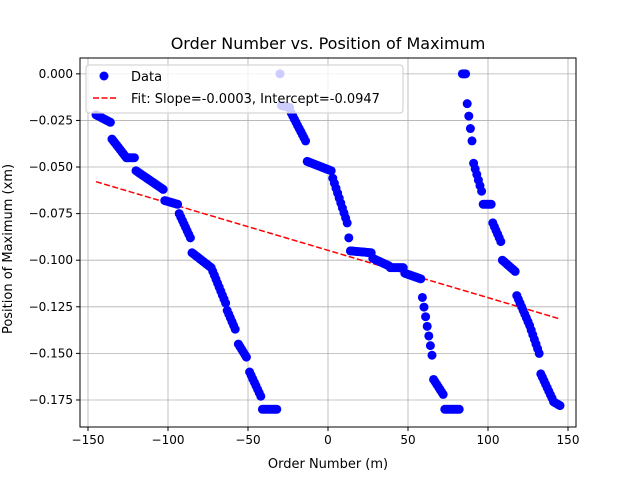 This screenshot has width=640, height=480. I want to click on x-tick-label: −100, so click(168, 440).